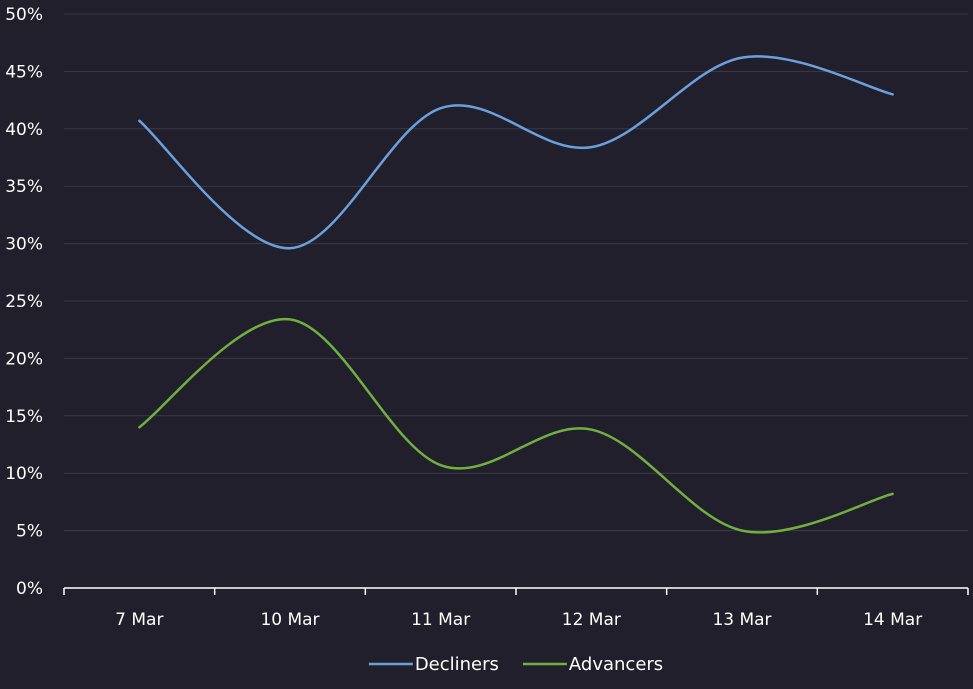 The width and height of the screenshot is (973, 689). Describe the element at coordinates (616, 664) in the screenshot. I see `legend-label: Advancers` at that location.